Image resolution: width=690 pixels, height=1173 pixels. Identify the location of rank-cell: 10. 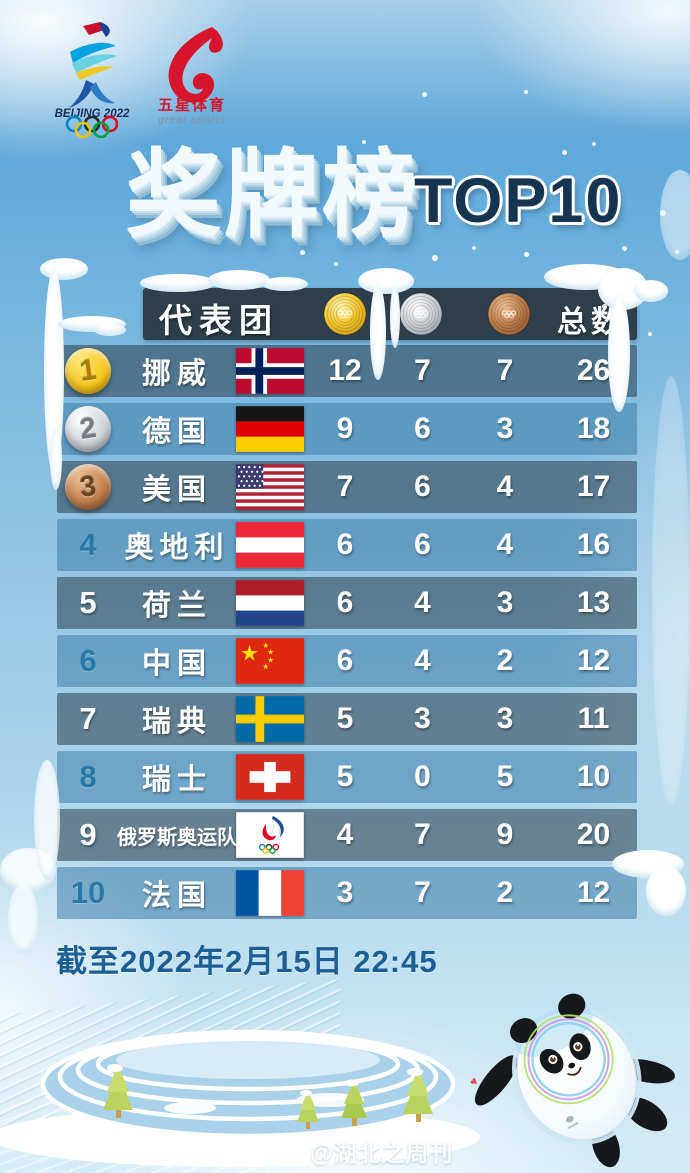
(88, 893).